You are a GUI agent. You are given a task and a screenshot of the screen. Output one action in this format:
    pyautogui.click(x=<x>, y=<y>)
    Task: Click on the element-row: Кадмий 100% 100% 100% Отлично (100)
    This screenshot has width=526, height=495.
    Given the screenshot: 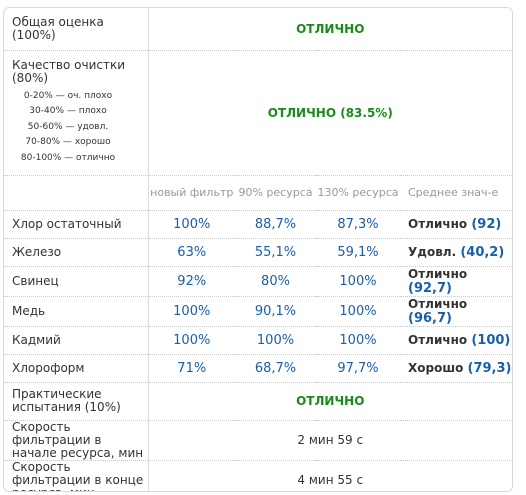 What is the action you would take?
    pyautogui.click(x=258, y=340)
    